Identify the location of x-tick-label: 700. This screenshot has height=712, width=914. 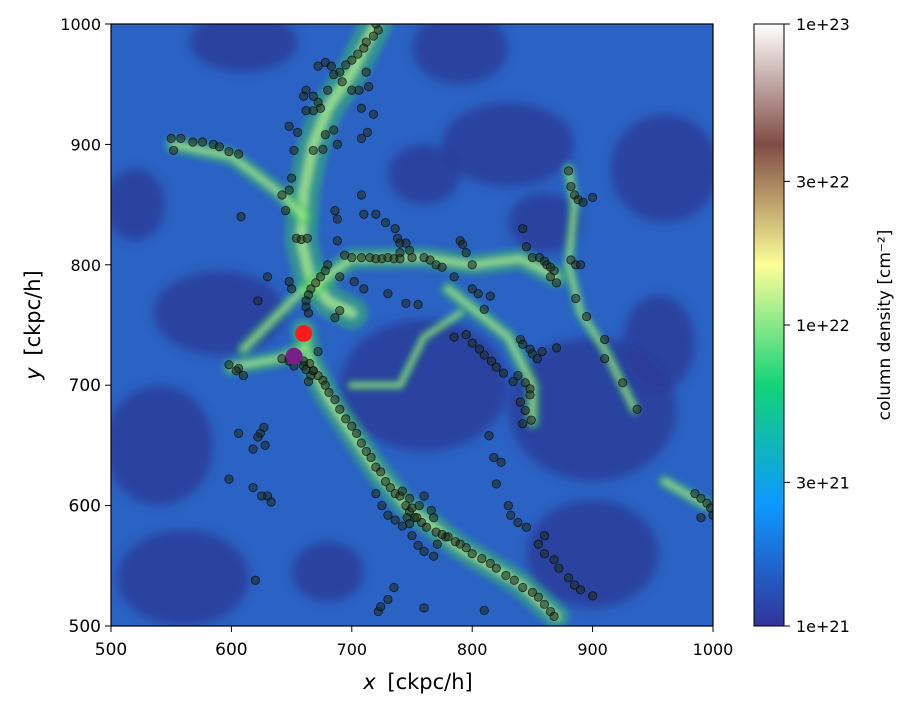
(352, 649).